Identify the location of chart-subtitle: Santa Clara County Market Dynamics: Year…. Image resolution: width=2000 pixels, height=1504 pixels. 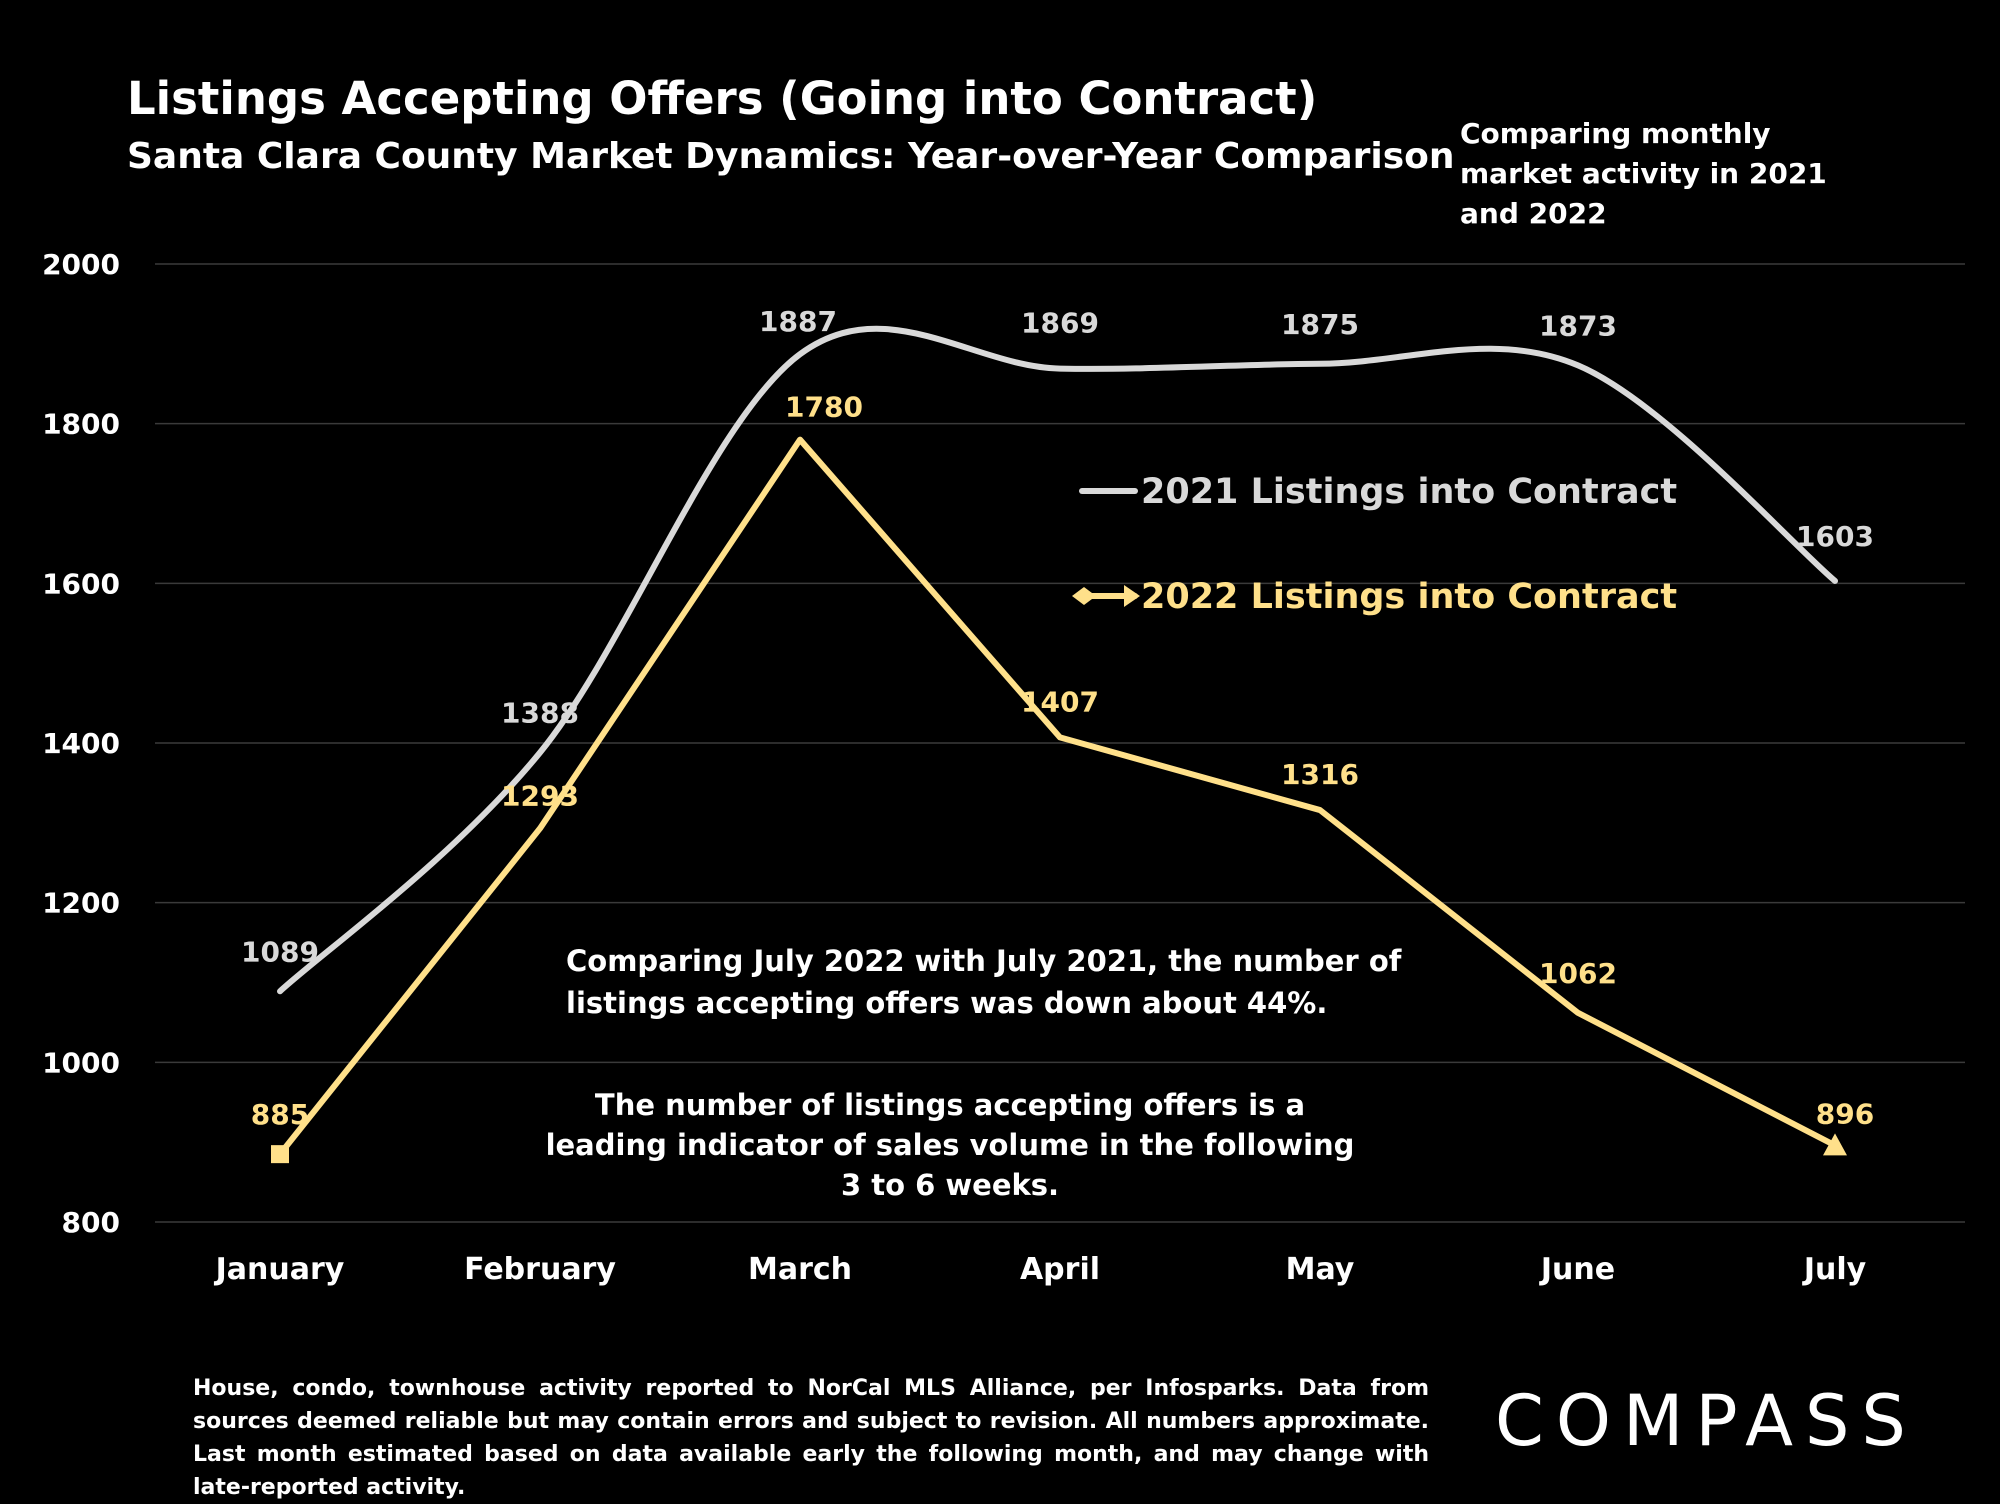
(791, 156).